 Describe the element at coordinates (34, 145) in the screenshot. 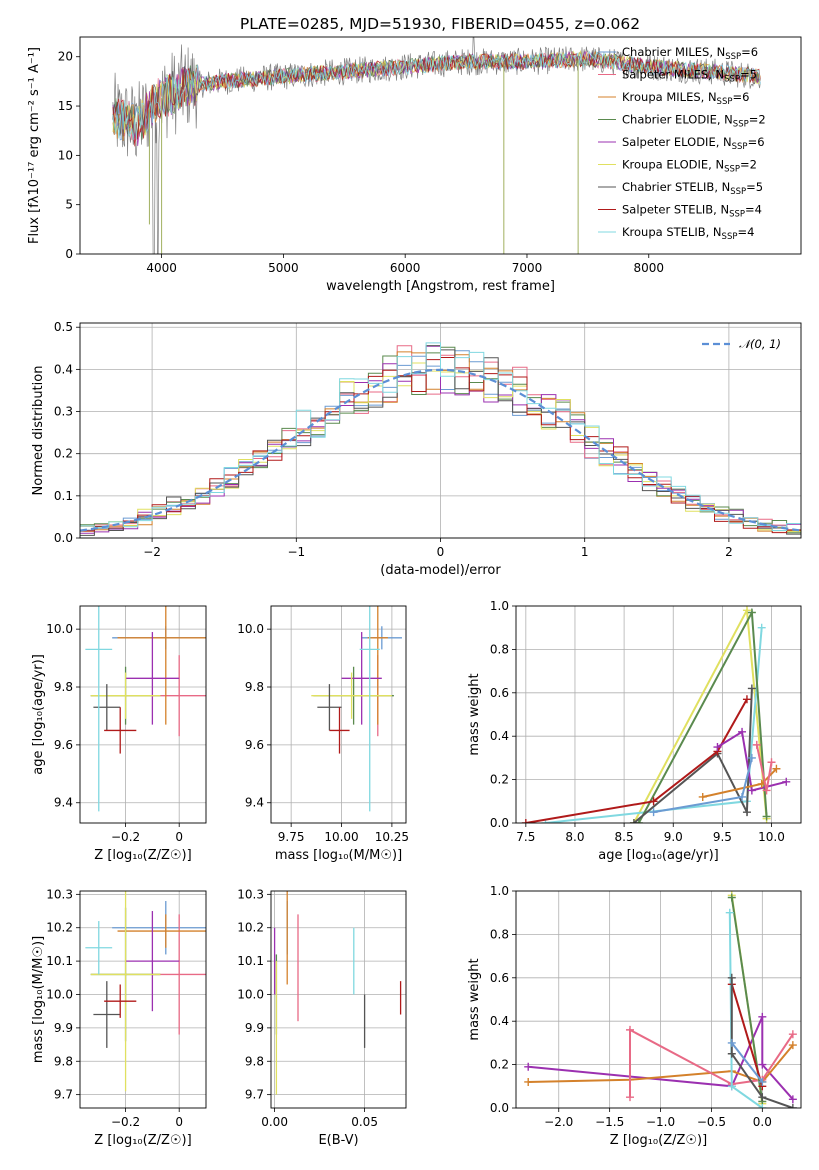

I see `y-axis-label: Flux [fλ10⁻¹⁷ erg cm⁻² s⁻¹ A⁻¹]` at that location.